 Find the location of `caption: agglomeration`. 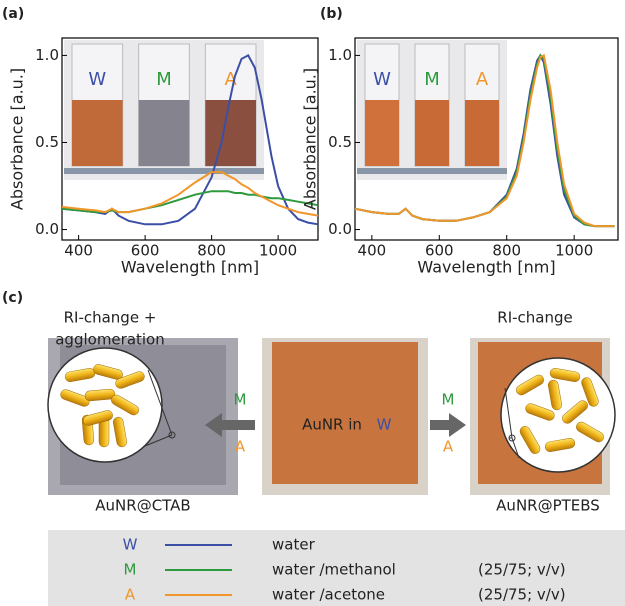

caption: agglomeration is located at coordinates (110, 340).